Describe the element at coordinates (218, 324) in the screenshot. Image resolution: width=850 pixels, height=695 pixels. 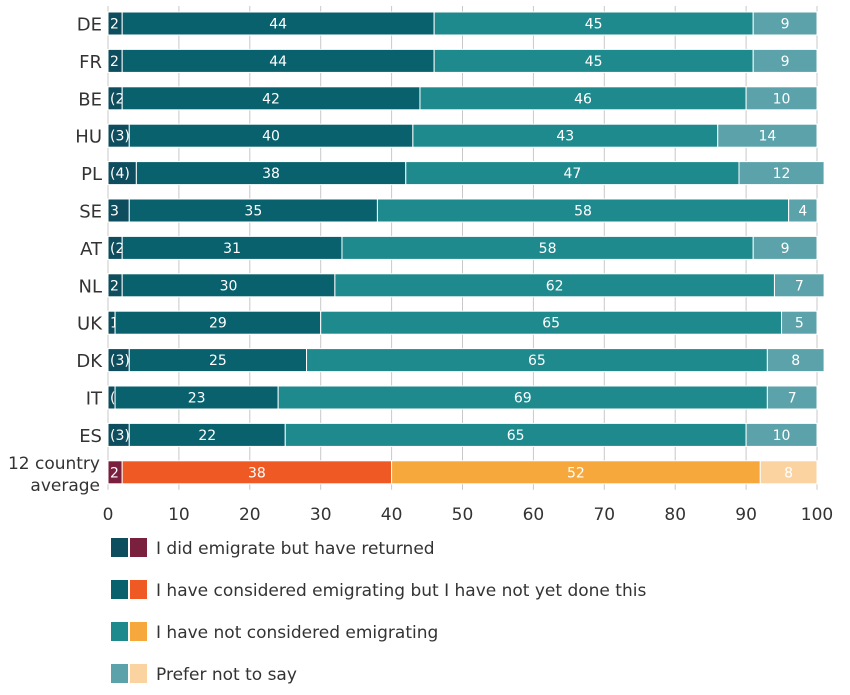
I see `data-label: 29` at that location.